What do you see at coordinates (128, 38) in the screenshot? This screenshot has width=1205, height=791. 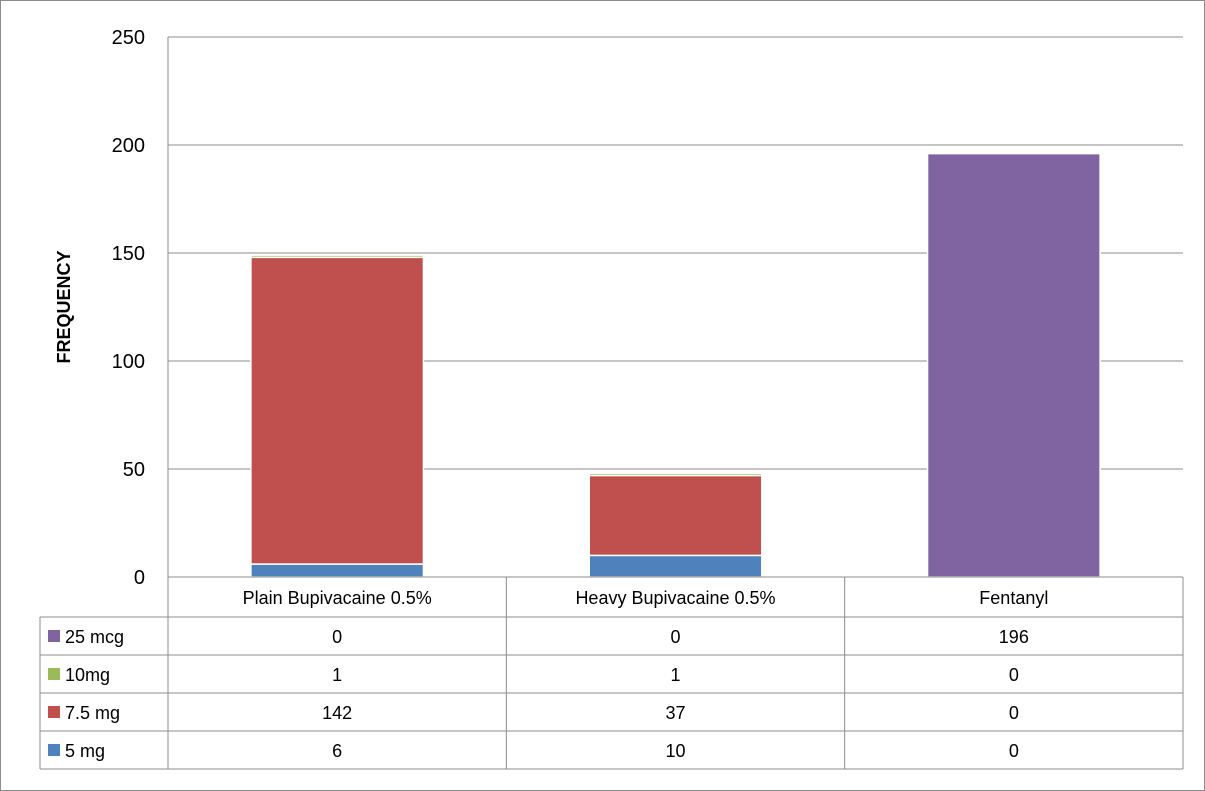 I see `y-tick-label: 250` at bounding box center [128, 38].